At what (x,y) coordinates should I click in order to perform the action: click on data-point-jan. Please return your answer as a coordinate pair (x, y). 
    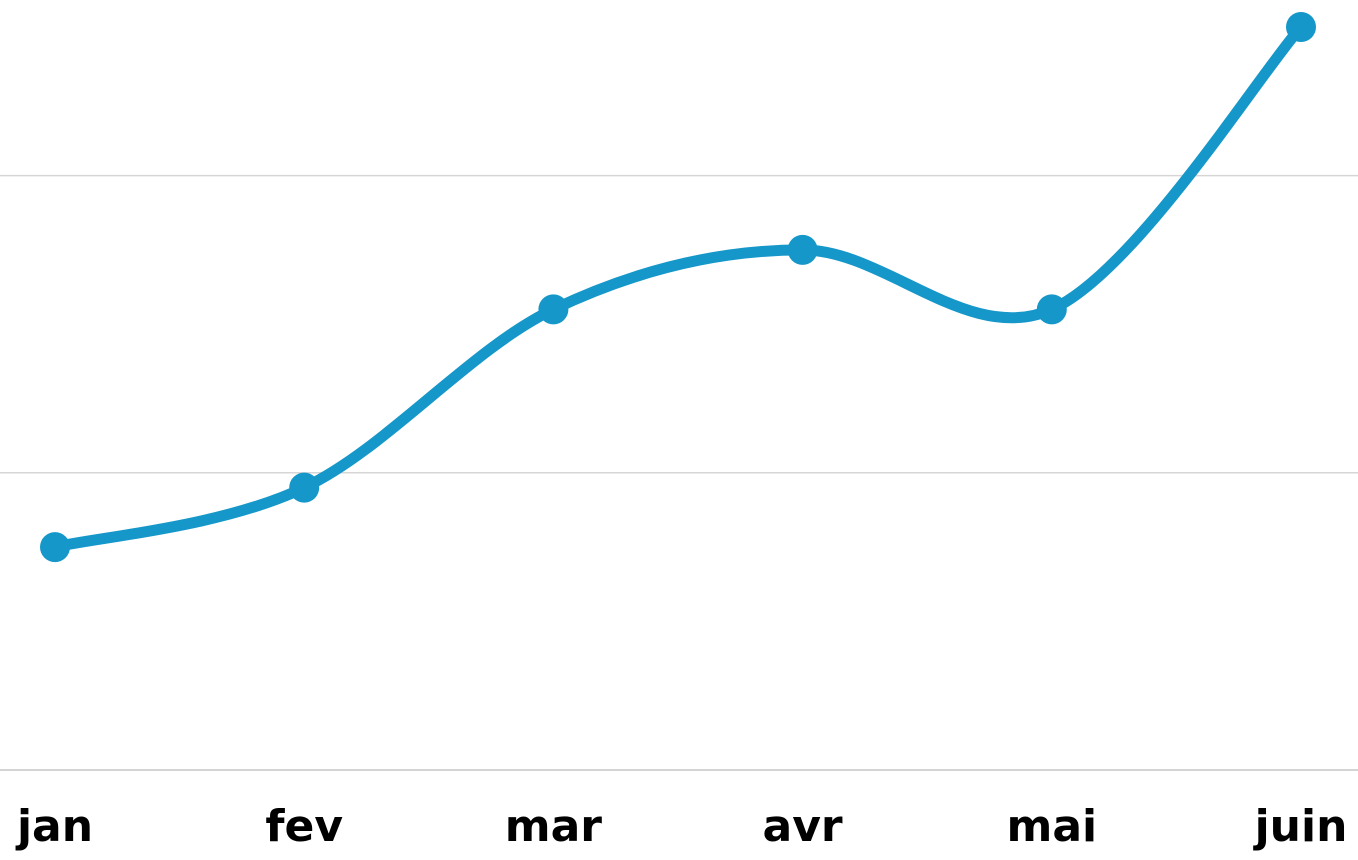
    Looking at the image, I should click on (55, 547).